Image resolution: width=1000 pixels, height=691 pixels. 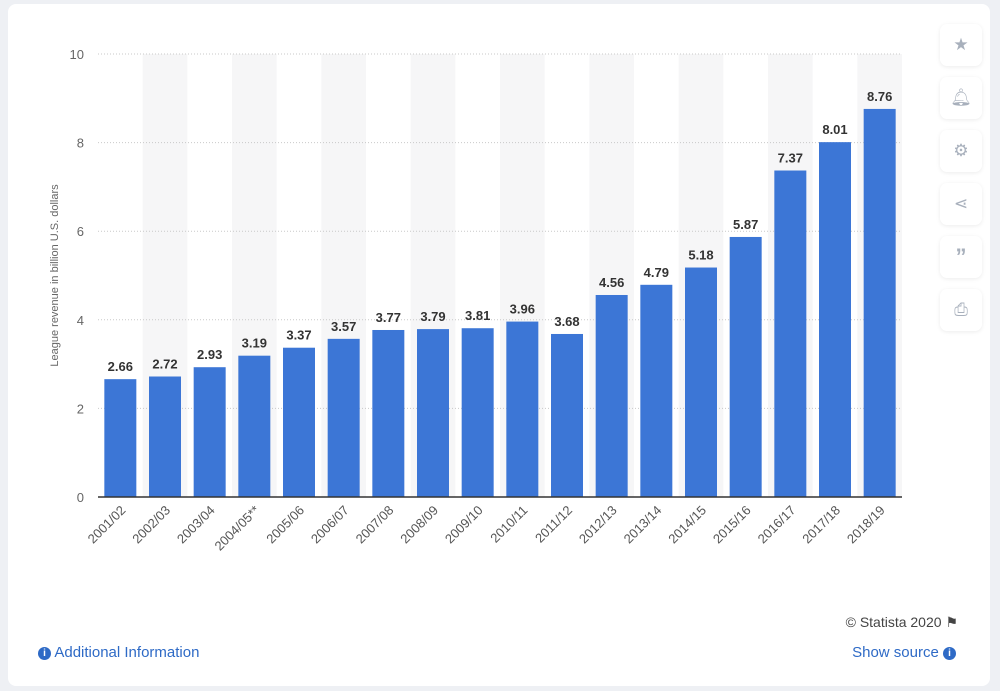 I want to click on share-button: ⋖, so click(x=961, y=204).